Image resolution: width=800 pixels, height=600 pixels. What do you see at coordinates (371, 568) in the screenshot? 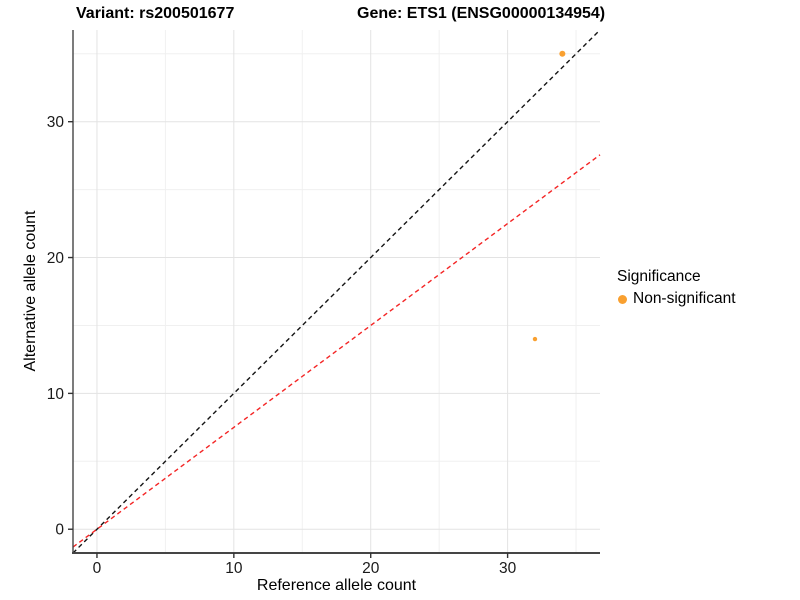
I see `x-tick-label: 20` at bounding box center [371, 568].